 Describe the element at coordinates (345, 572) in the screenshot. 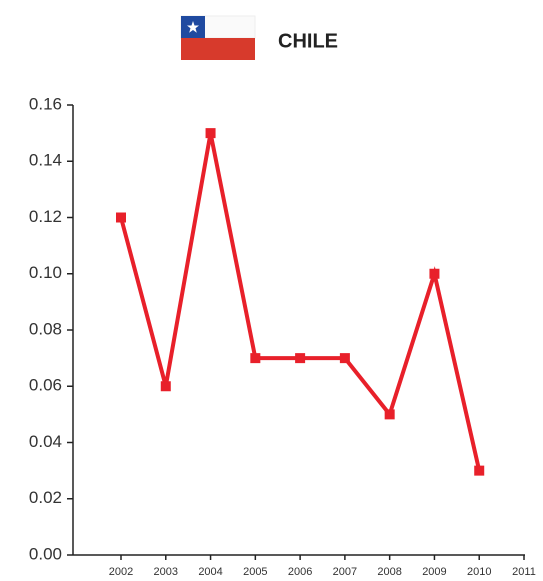

I see `x-tick-label: 2007` at that location.